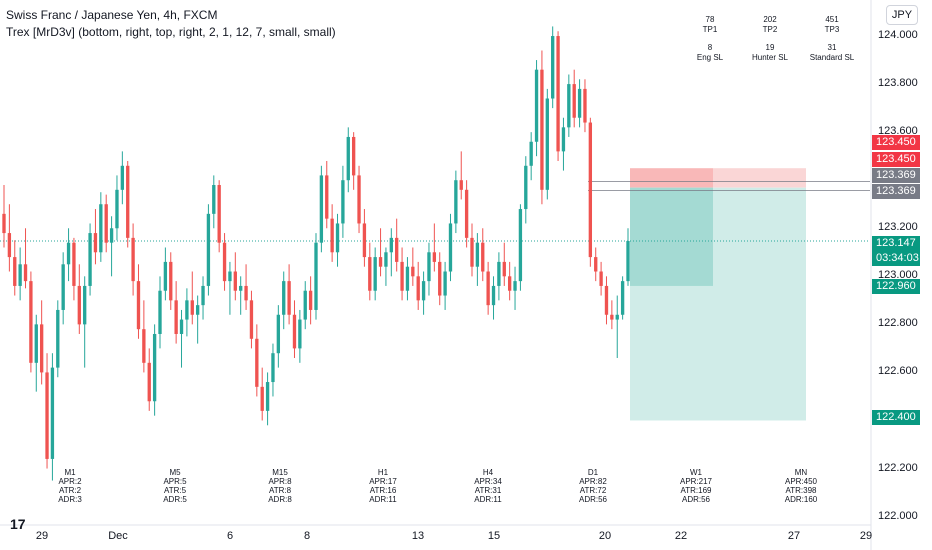 Image resolution: width=932 pixels, height=550 pixels. What do you see at coordinates (671, 236) in the screenshot?
I see `target-zone-inner` at bounding box center [671, 236].